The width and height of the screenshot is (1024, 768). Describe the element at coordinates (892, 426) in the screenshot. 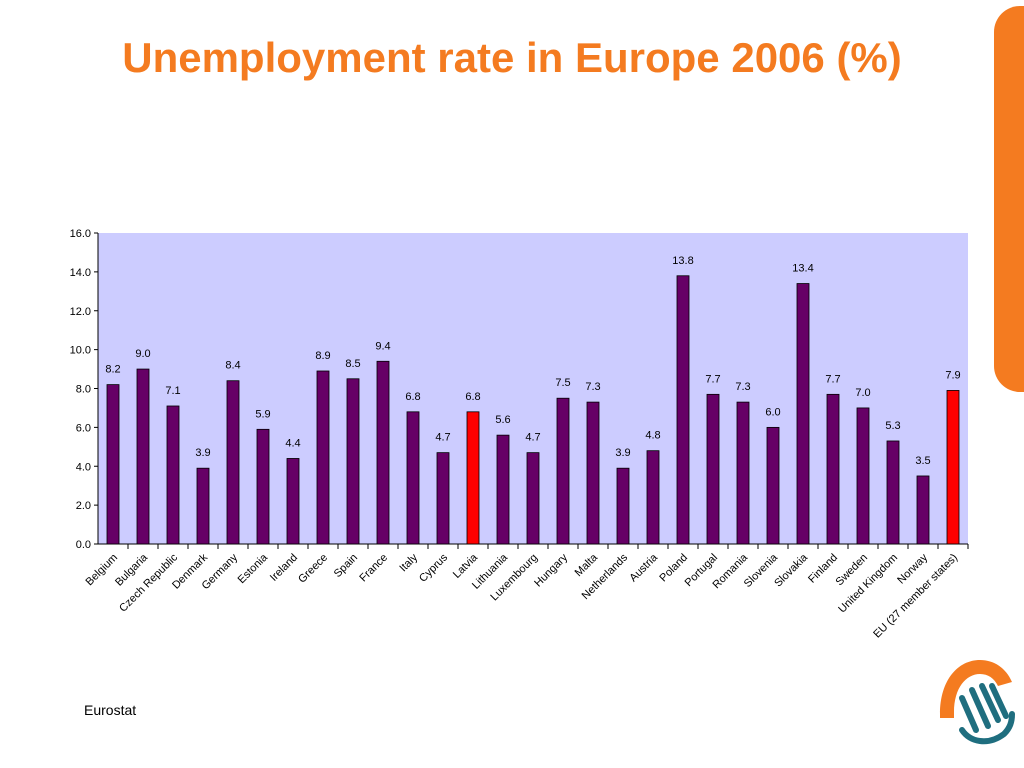

I see `data-label: 5.3` at that location.